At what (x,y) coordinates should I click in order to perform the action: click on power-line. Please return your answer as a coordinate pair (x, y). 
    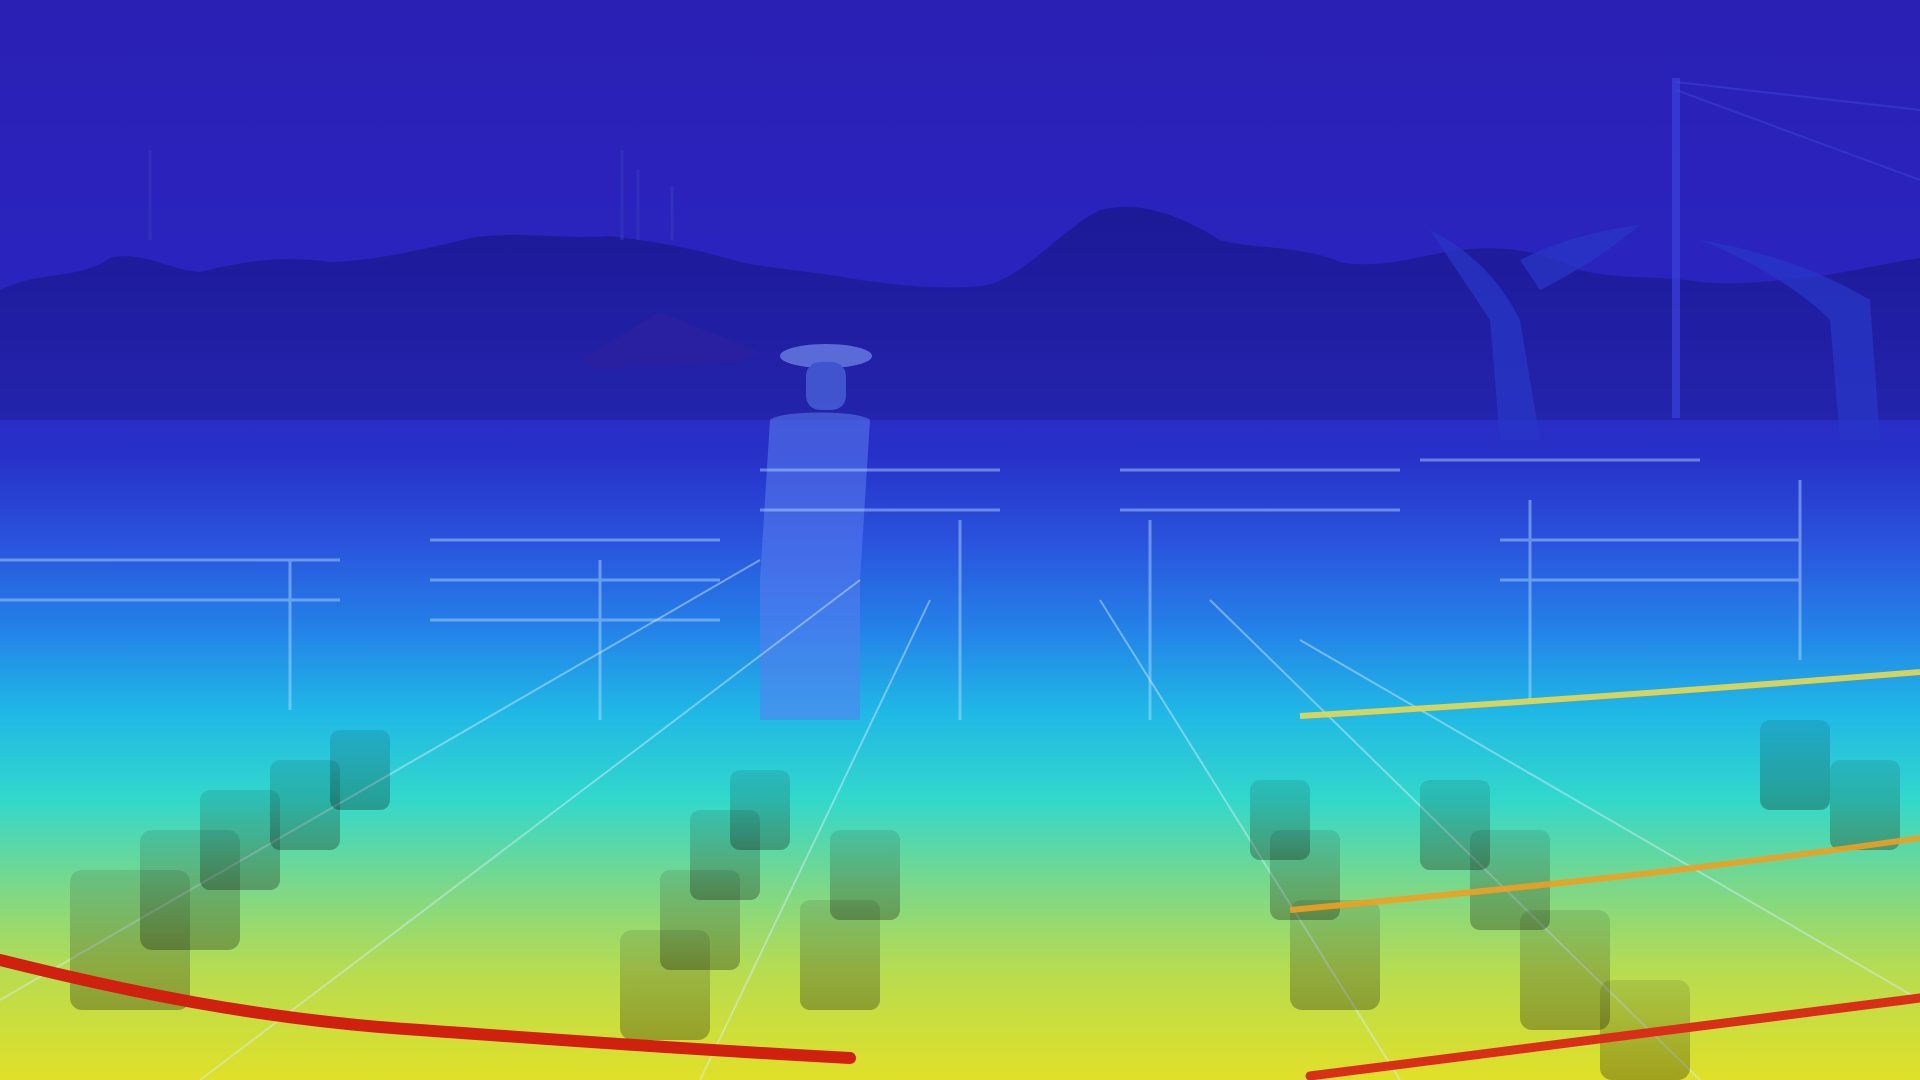
    Looking at the image, I should click on (1797, 96).